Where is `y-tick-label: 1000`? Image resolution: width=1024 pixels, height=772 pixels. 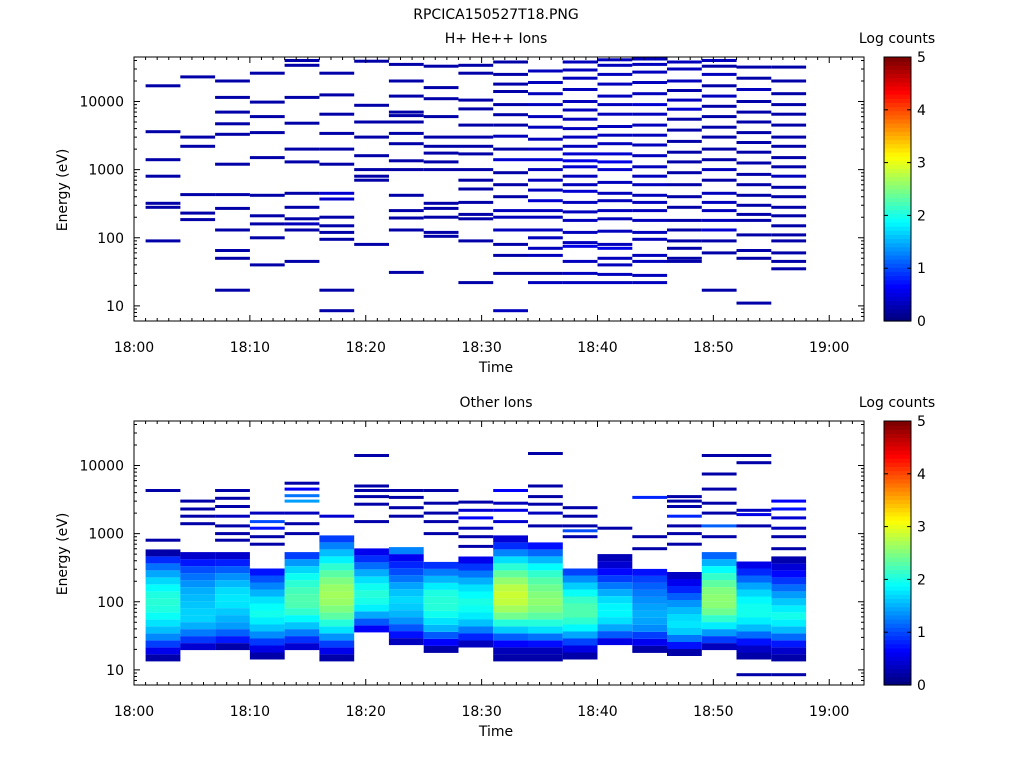 y-tick-label: 1000 is located at coordinates (106, 535).